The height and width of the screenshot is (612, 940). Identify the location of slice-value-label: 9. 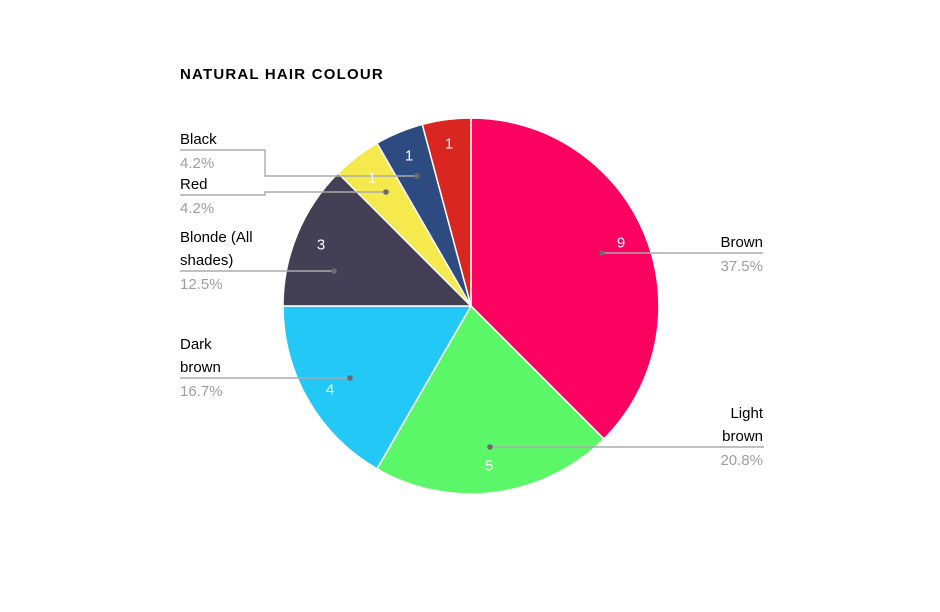
(621, 243).